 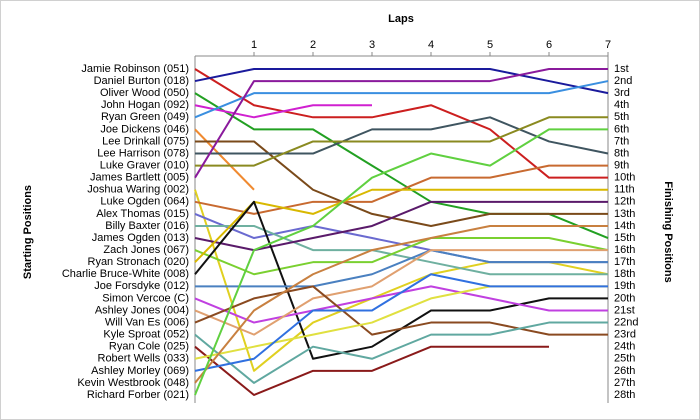 I want to click on starting-label: Simon Vercoe (C), so click(x=145, y=298).